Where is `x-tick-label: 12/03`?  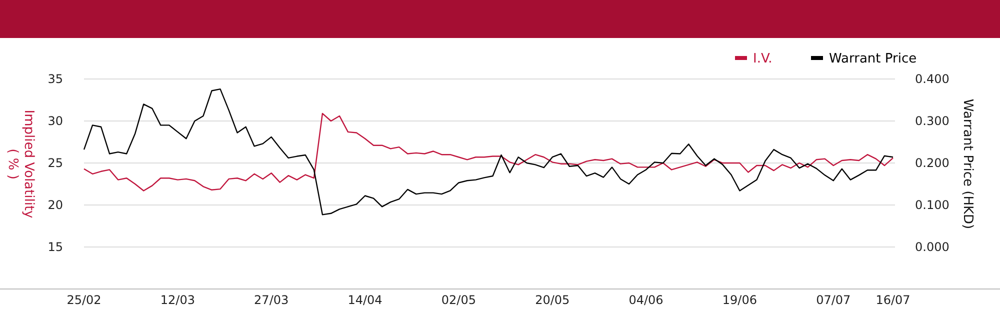
x-tick-label: 12/03 is located at coordinates (177, 300).